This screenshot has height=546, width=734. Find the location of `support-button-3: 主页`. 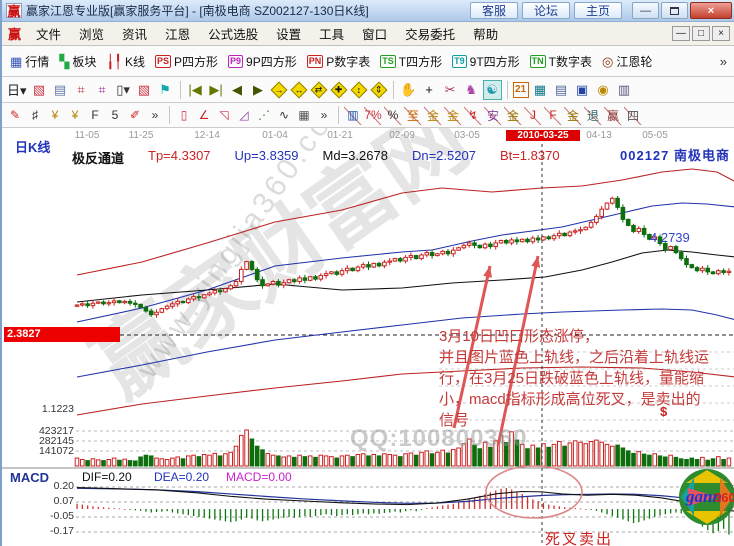

support-button-3: 主页 is located at coordinates (597, 10).